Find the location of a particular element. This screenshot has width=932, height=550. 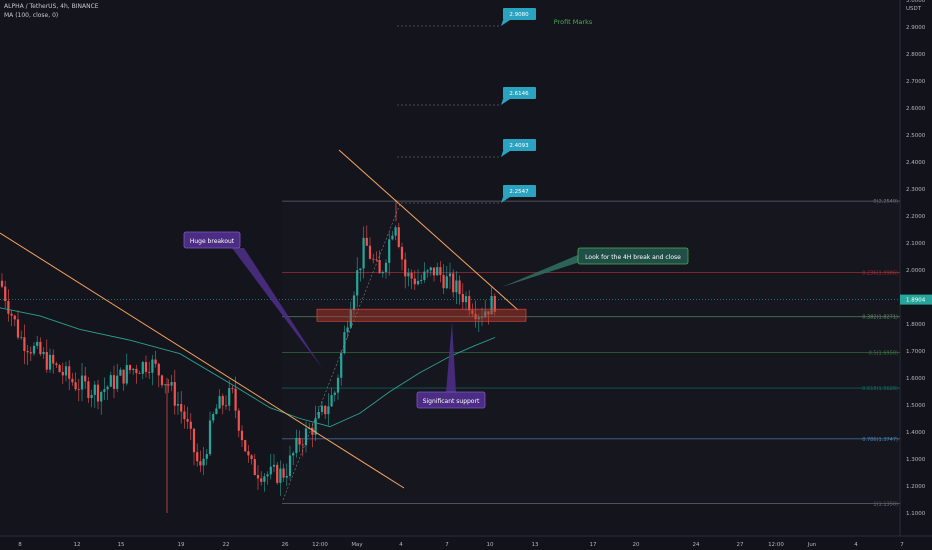

time-tick-label: 20 is located at coordinates (636, 545).